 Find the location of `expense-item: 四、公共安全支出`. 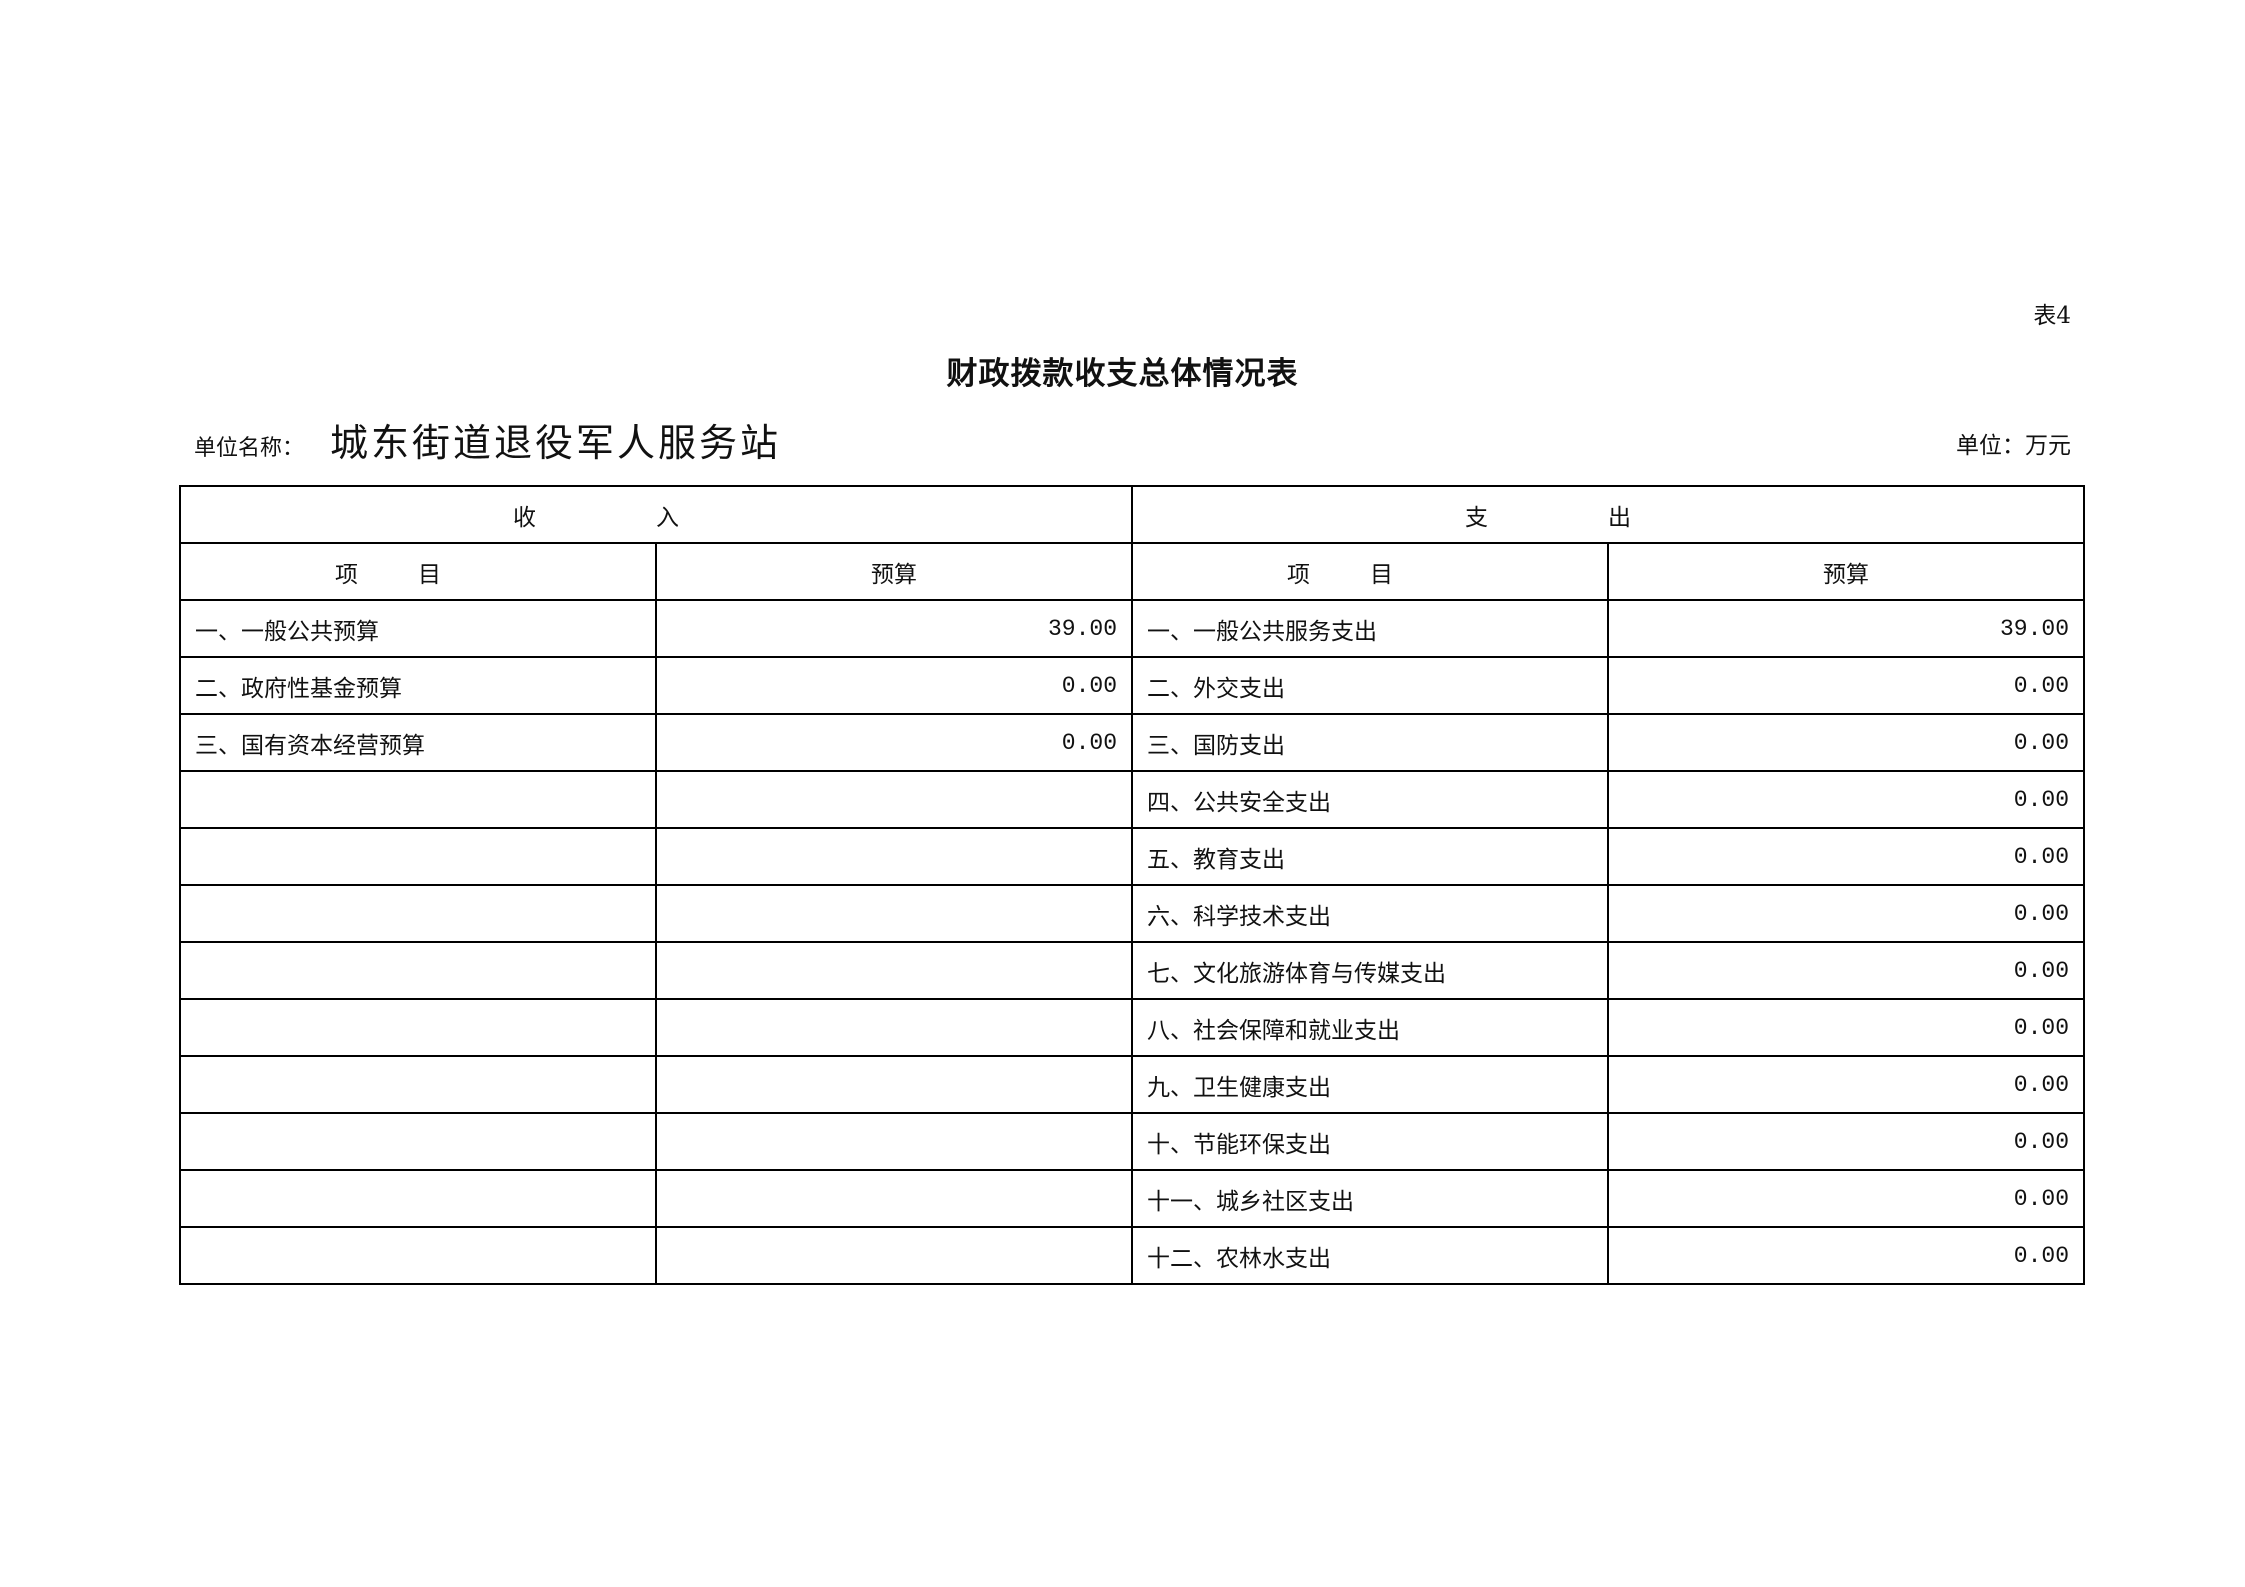

expense-item: 四、公共安全支出 is located at coordinates (1370, 799).